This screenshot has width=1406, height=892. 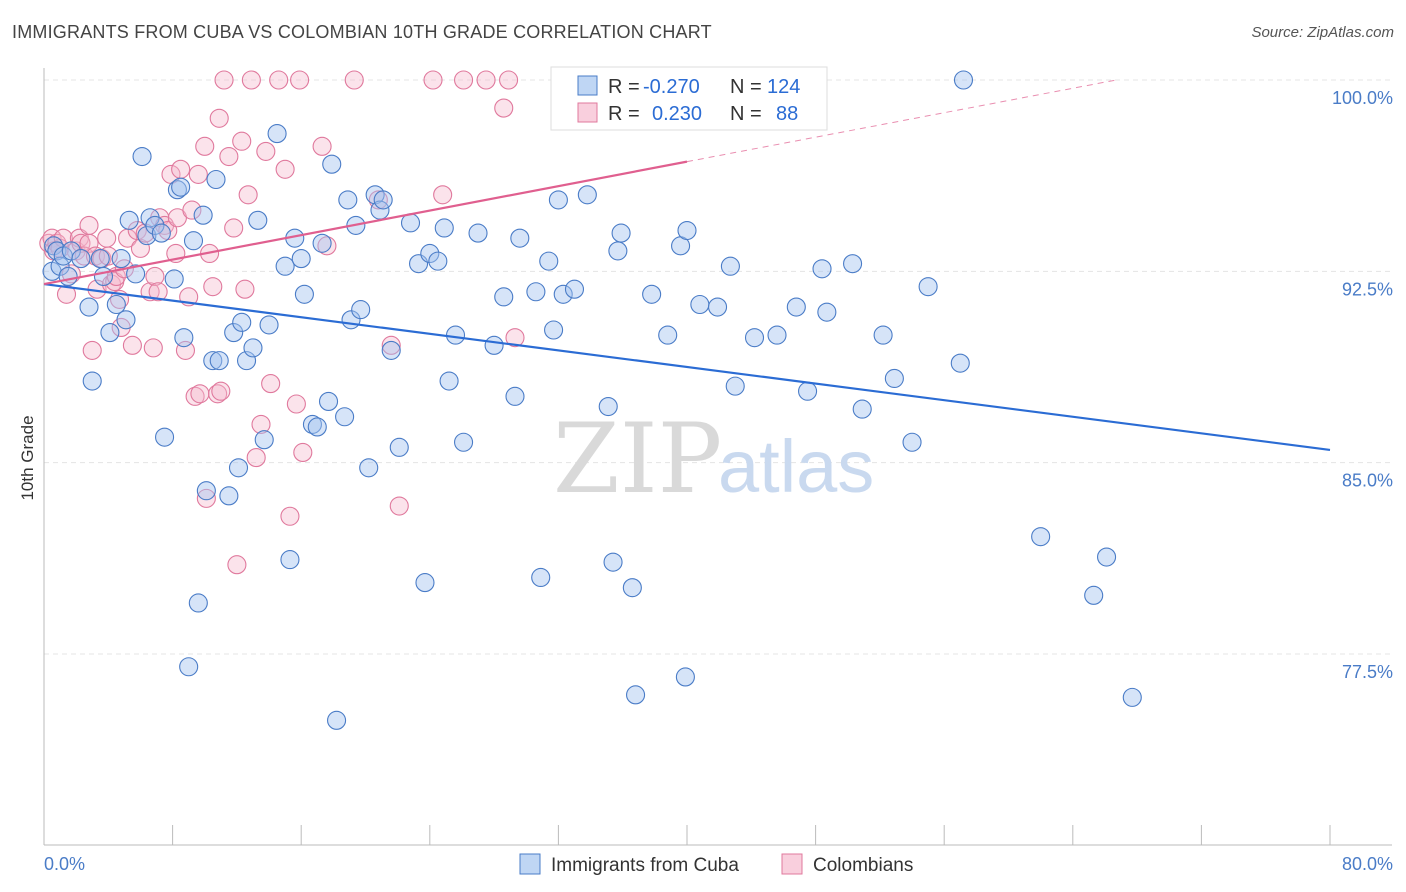 What do you see at coordinates (587, 112) in the screenshot?
I see `legend-swatch-colombians` at bounding box center [587, 112].